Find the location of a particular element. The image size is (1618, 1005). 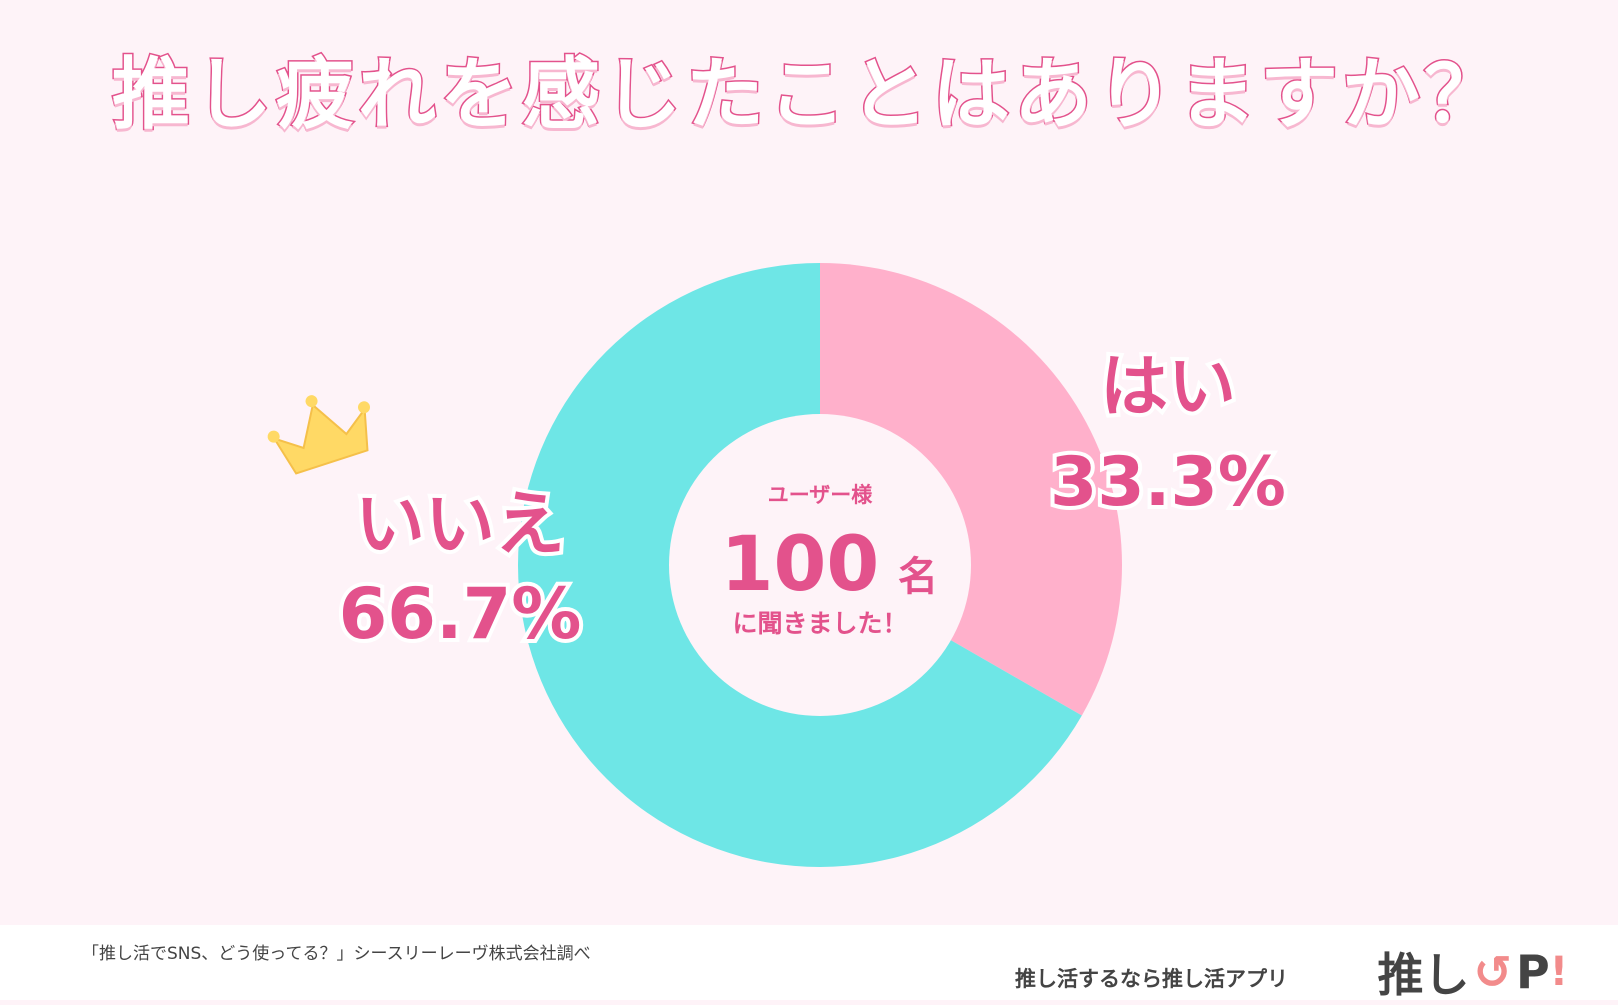

center-bottom-text: に聞きました！ is located at coordinates (819, 623).